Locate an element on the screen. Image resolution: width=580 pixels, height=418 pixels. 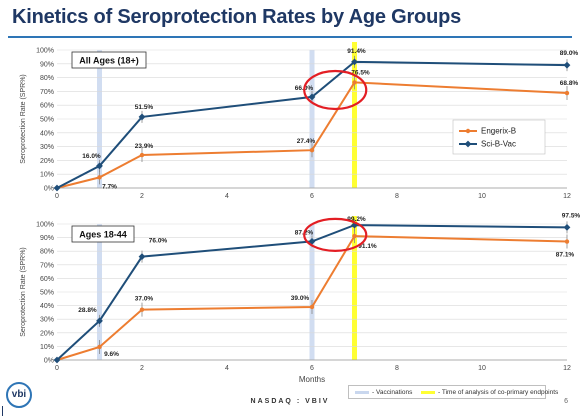
top-ytick-label-6: 60% is located at coordinates (47, 106).